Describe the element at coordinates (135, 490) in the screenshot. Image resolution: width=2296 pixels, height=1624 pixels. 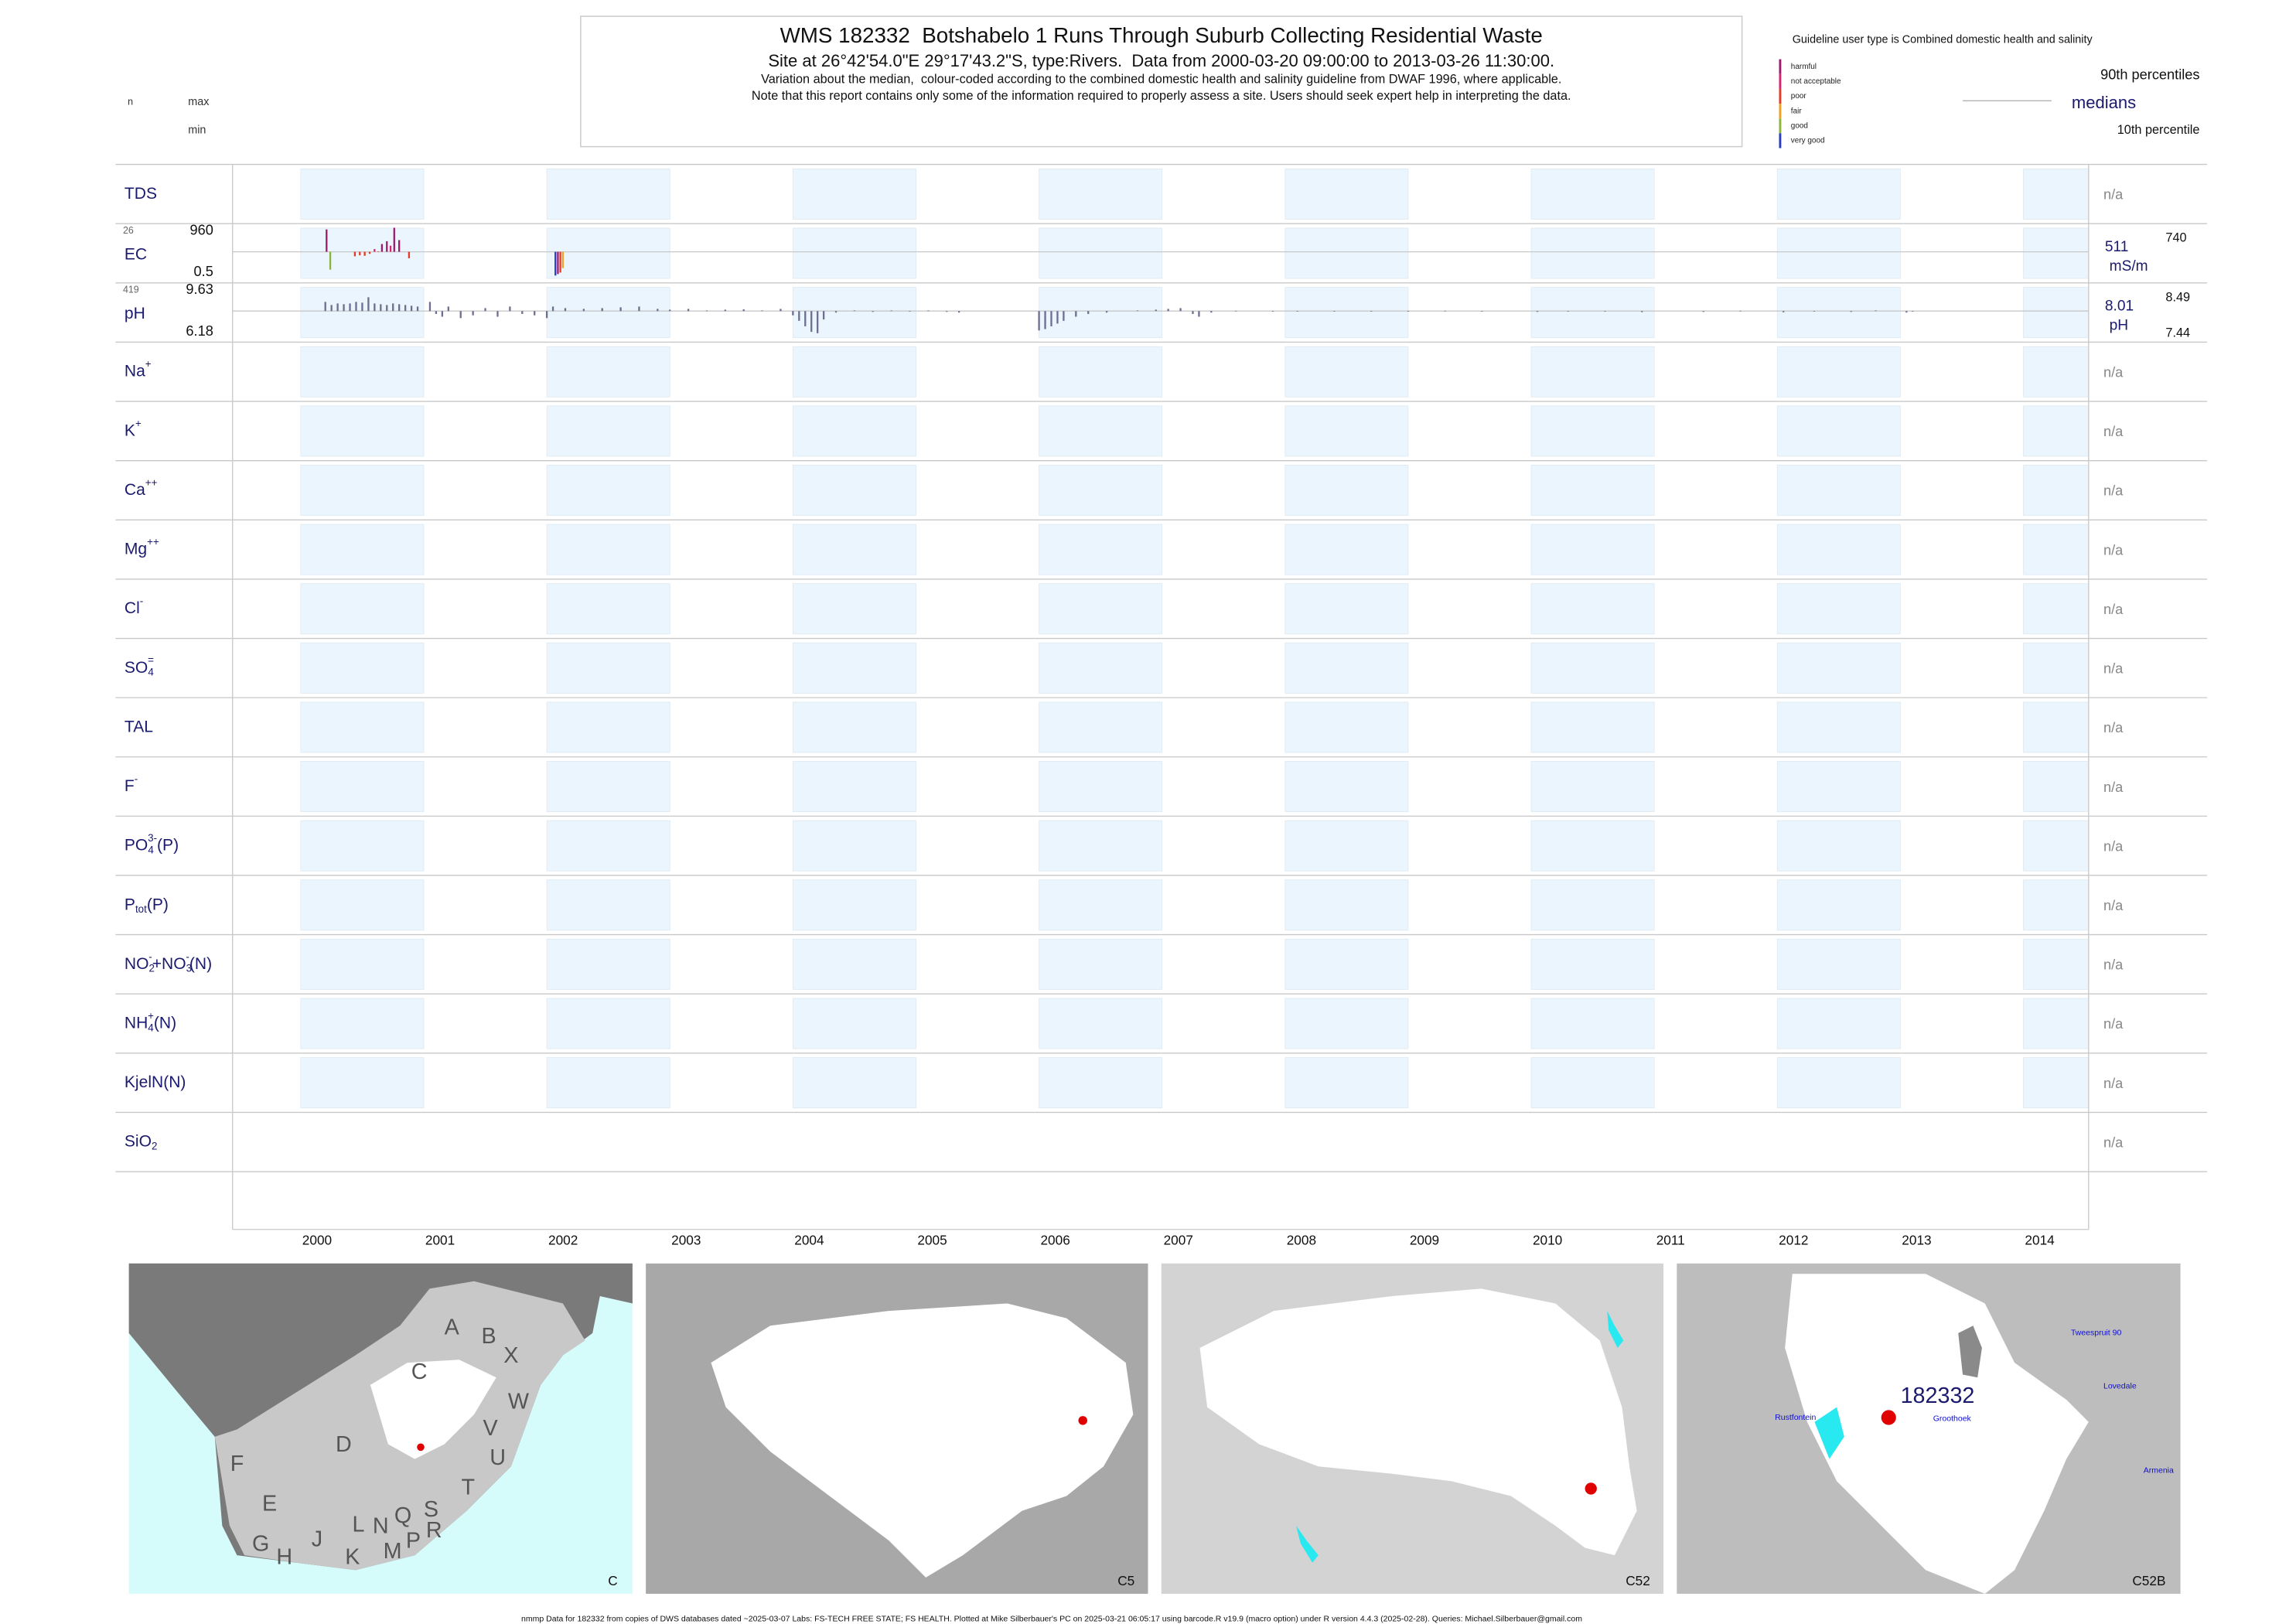
I see `label-part: Ca` at that location.